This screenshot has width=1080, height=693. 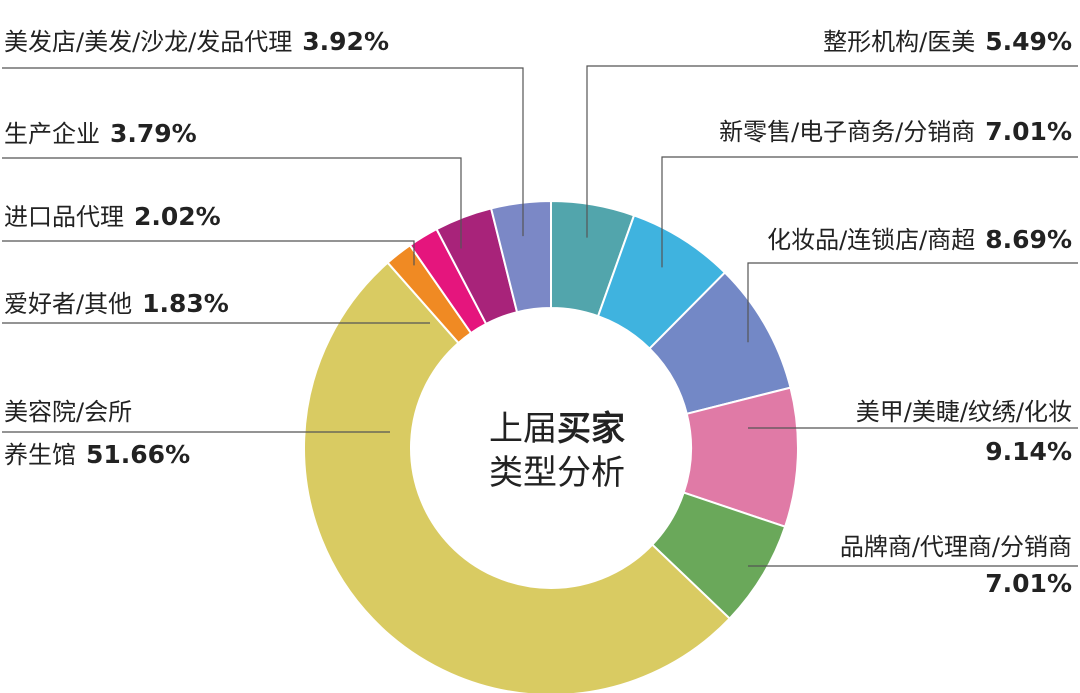 I want to click on slice-label-1: 新零售/电子商务/分销商 7.01%, so click(x=895, y=131).